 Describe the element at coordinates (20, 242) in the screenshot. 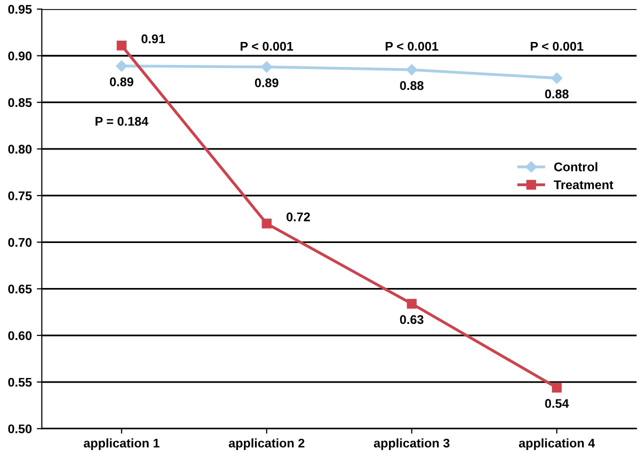

I see `y-tick-label: 0.70` at that location.